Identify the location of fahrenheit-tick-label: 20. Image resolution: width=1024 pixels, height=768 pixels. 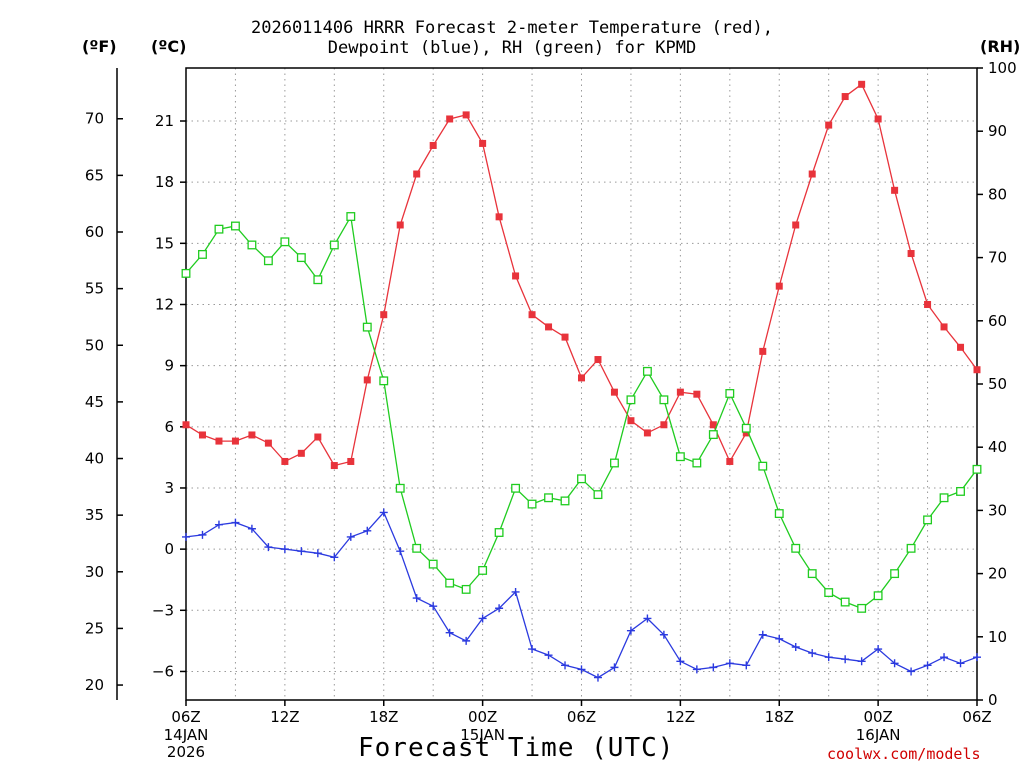
(94, 685).